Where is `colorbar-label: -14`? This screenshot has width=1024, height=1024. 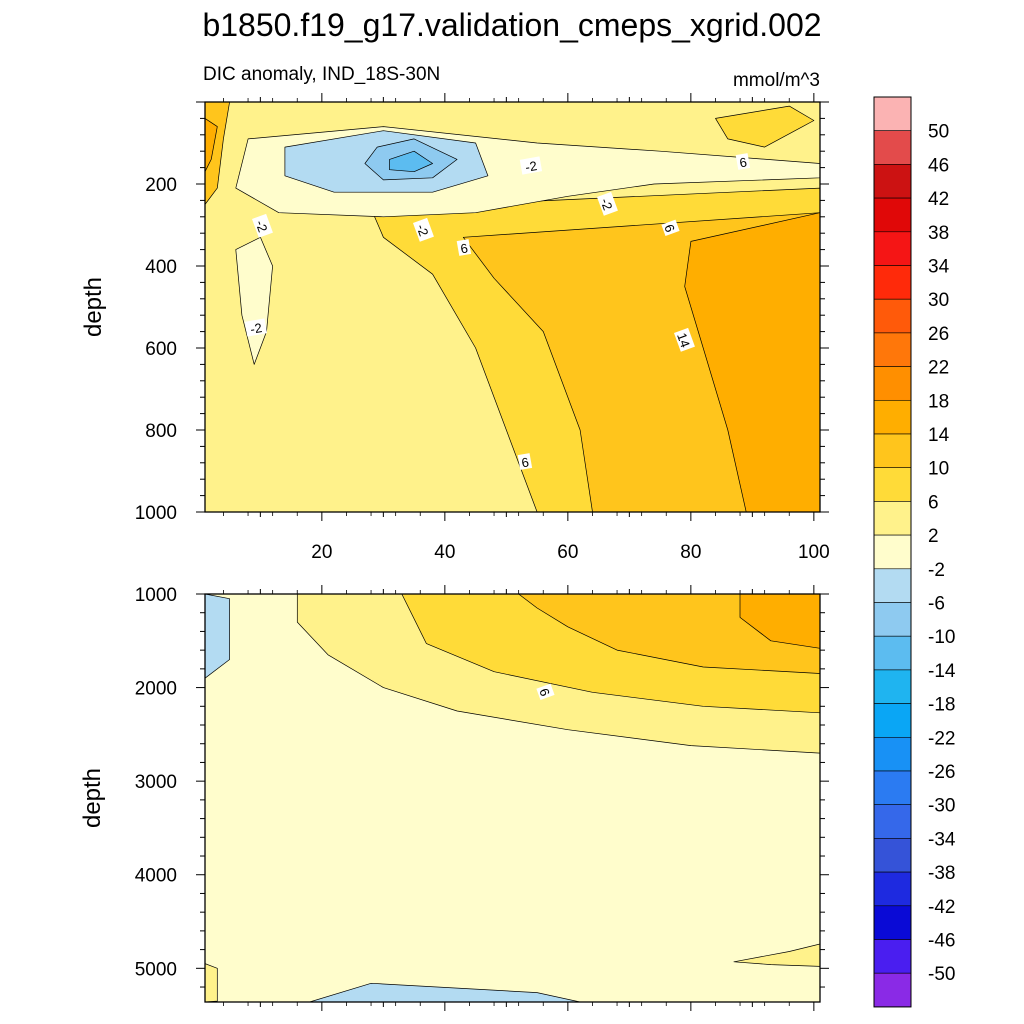
colorbar-label: -14 is located at coordinates (942, 671).